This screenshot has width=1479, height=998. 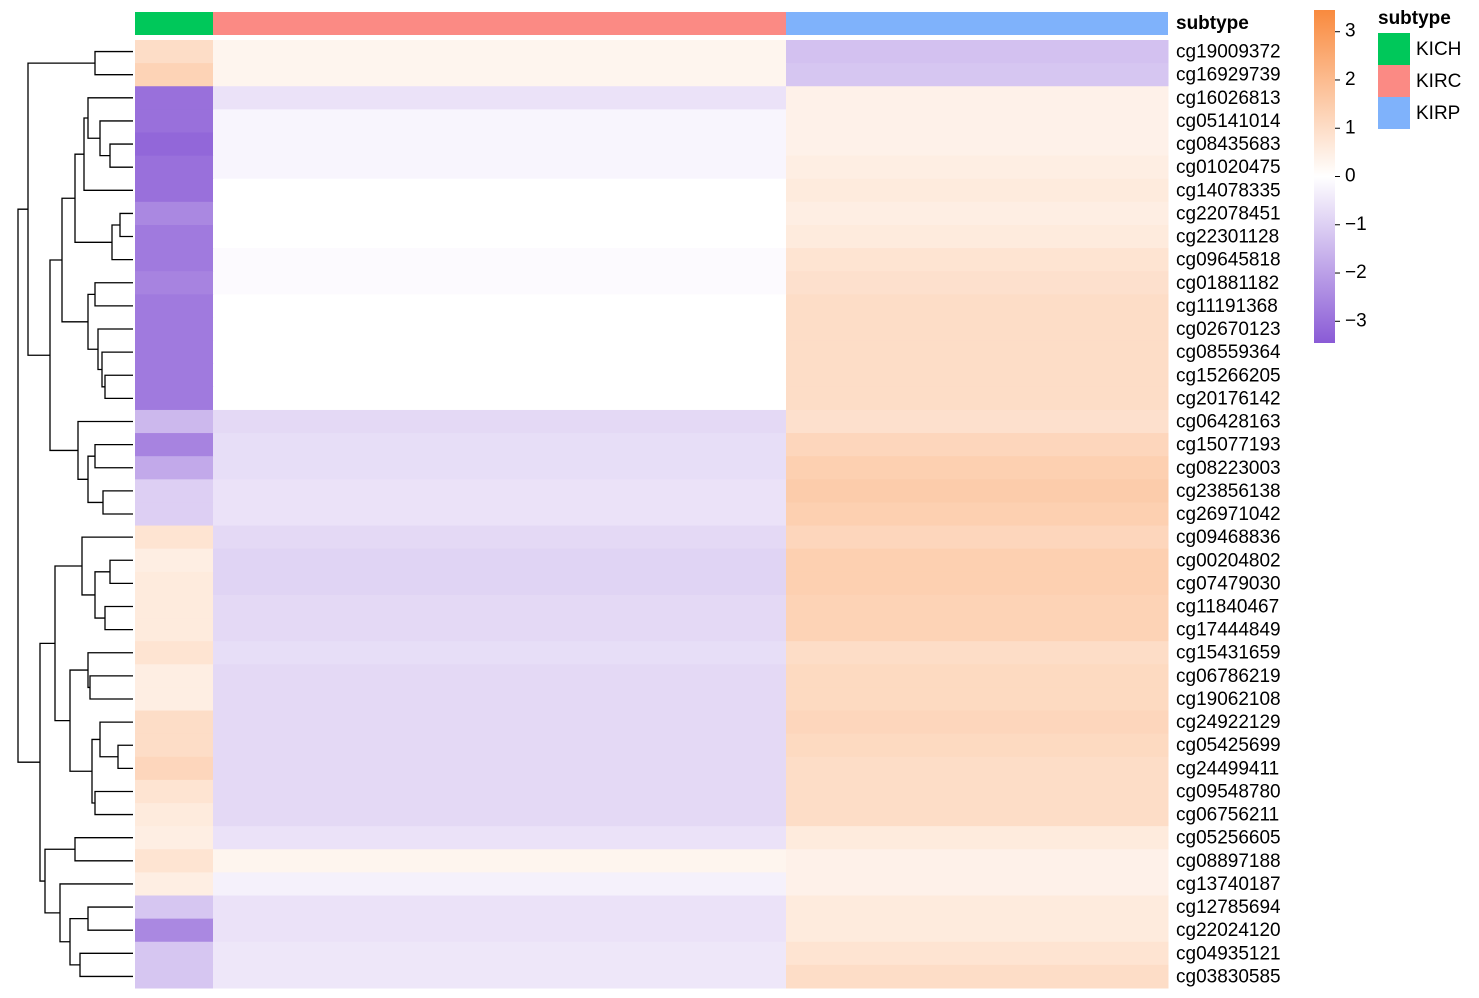 I want to click on row-label: cg19062108, so click(x=1228, y=699).